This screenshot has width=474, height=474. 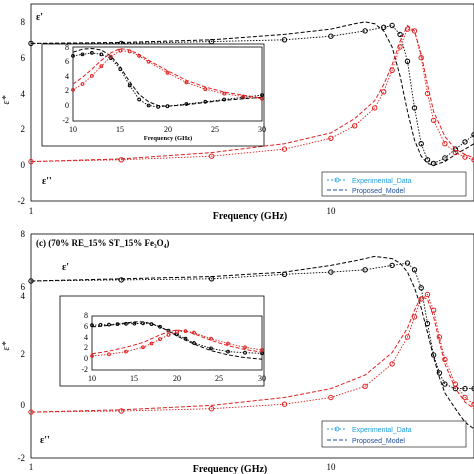 What do you see at coordinates (22, 201) in the screenshot?
I see `top-y-tick-label: -2` at bounding box center [22, 201].